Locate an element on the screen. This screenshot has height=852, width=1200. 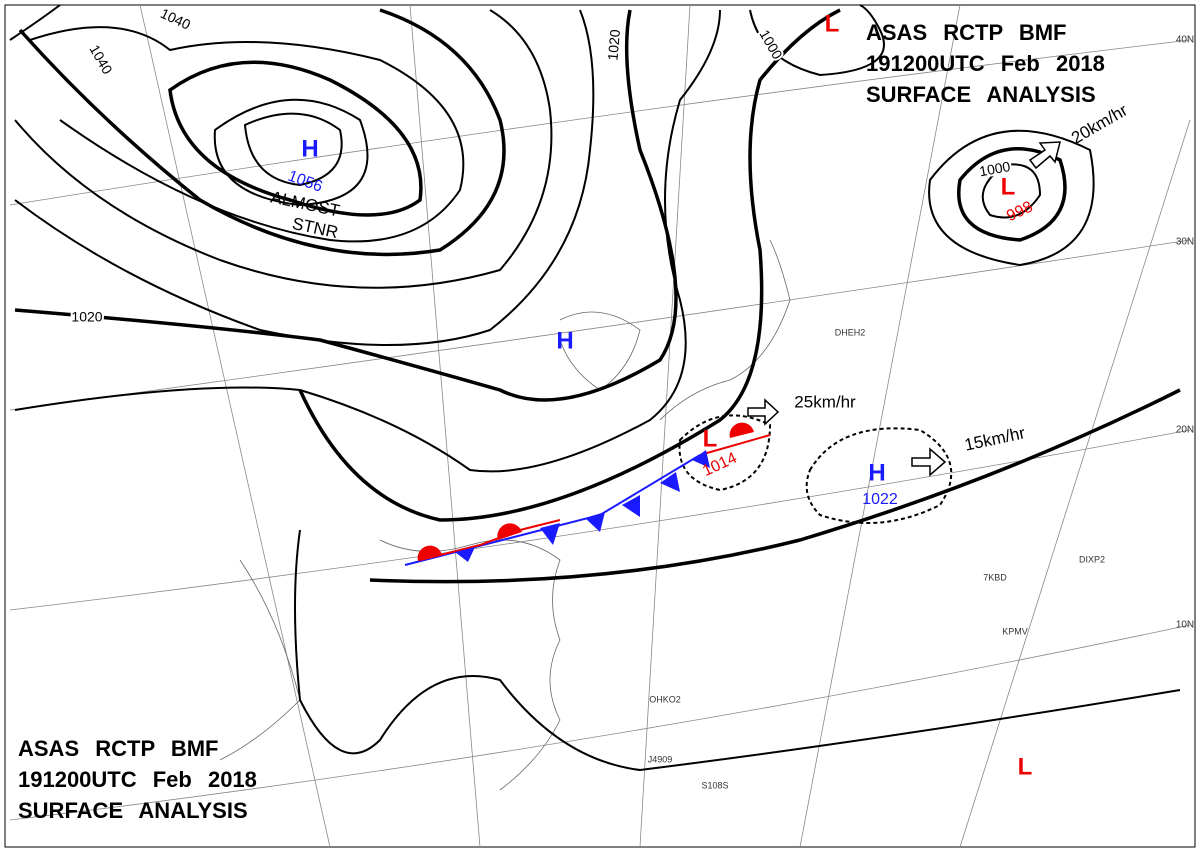
station-id: J4909 is located at coordinates (660, 759).